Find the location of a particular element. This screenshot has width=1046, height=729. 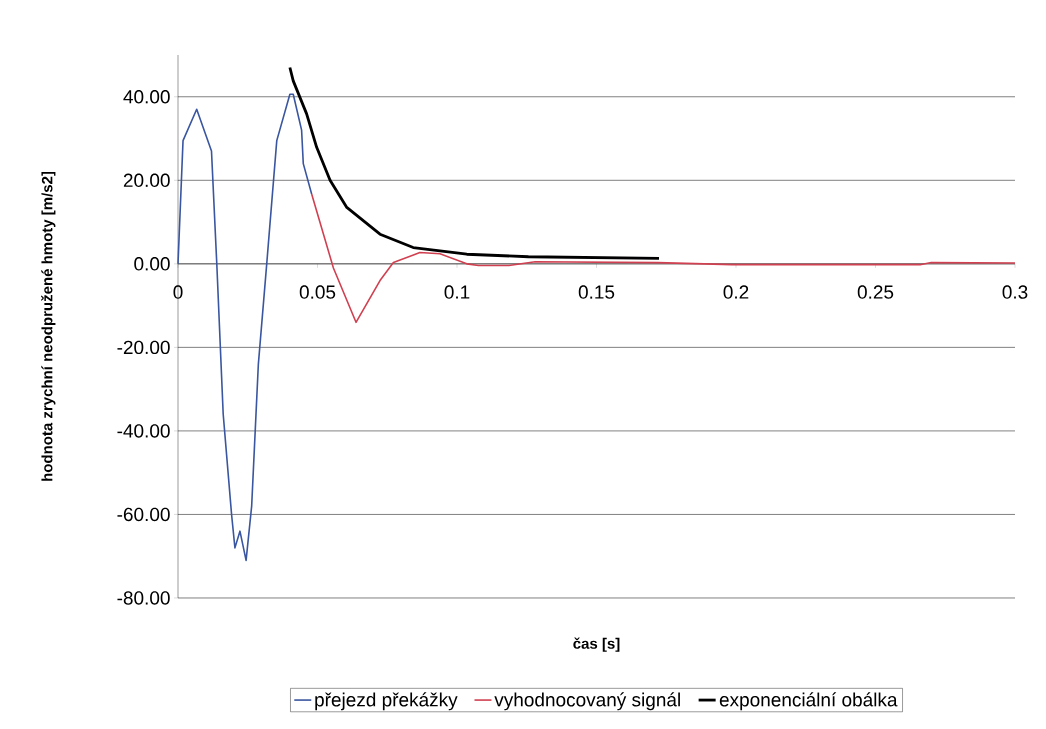

x-tick-label: 0.05 is located at coordinates (317, 292).